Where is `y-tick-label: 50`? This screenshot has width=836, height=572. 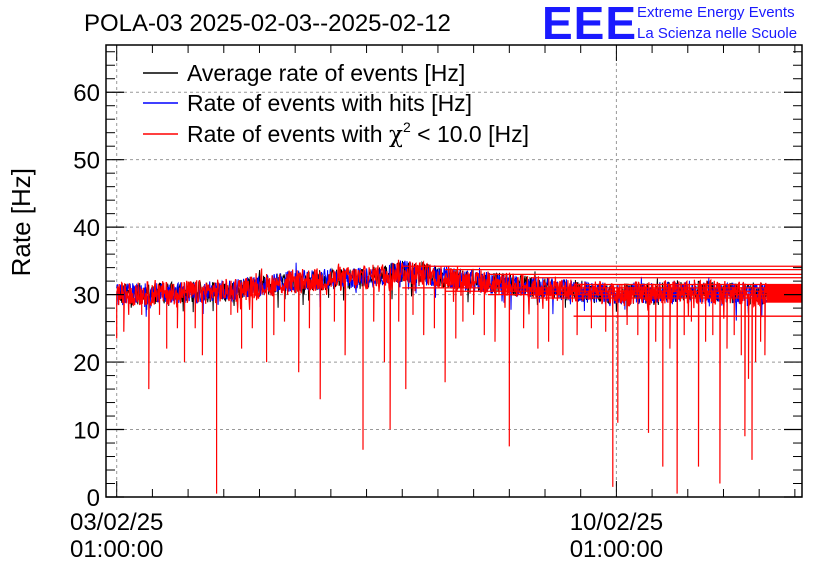
y-tick-label: 50 is located at coordinates (86, 161).